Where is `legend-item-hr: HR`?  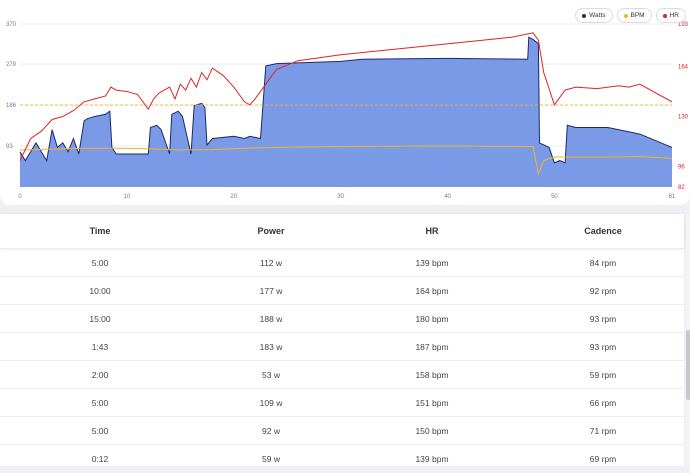 legend-item-hr: HR is located at coordinates (670, 15).